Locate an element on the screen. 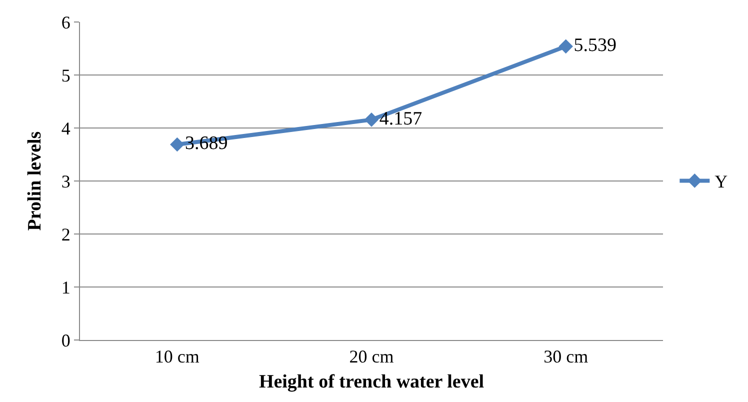 This screenshot has width=748, height=402. y-tick-label: 4 is located at coordinates (65, 128).